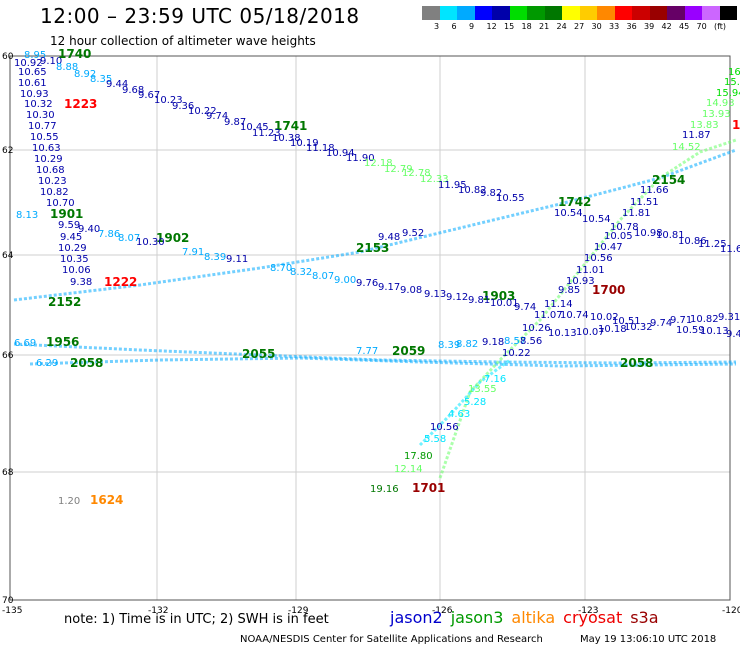 This screenshot has height=650, width=740. I want to click on wave-height-label: 14.52, so click(686, 147).